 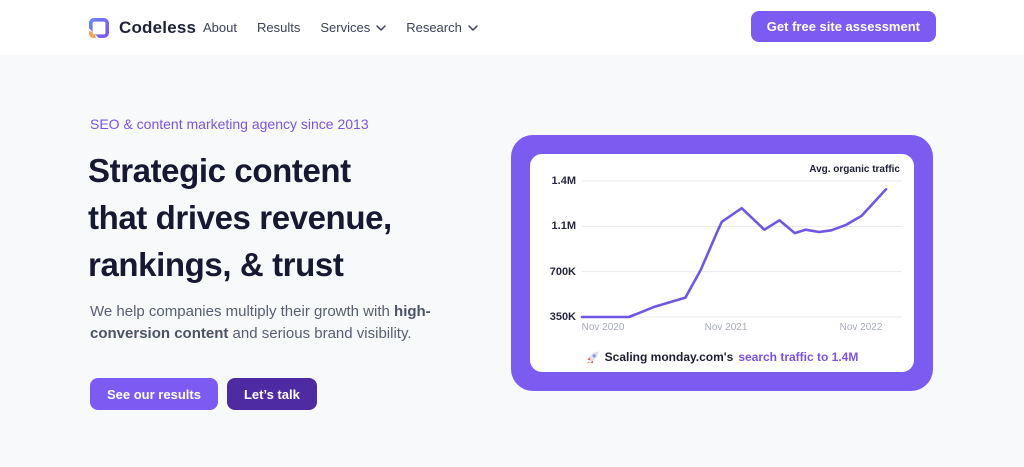 I want to click on y-axis-tick: 1.1M, so click(x=563, y=226).